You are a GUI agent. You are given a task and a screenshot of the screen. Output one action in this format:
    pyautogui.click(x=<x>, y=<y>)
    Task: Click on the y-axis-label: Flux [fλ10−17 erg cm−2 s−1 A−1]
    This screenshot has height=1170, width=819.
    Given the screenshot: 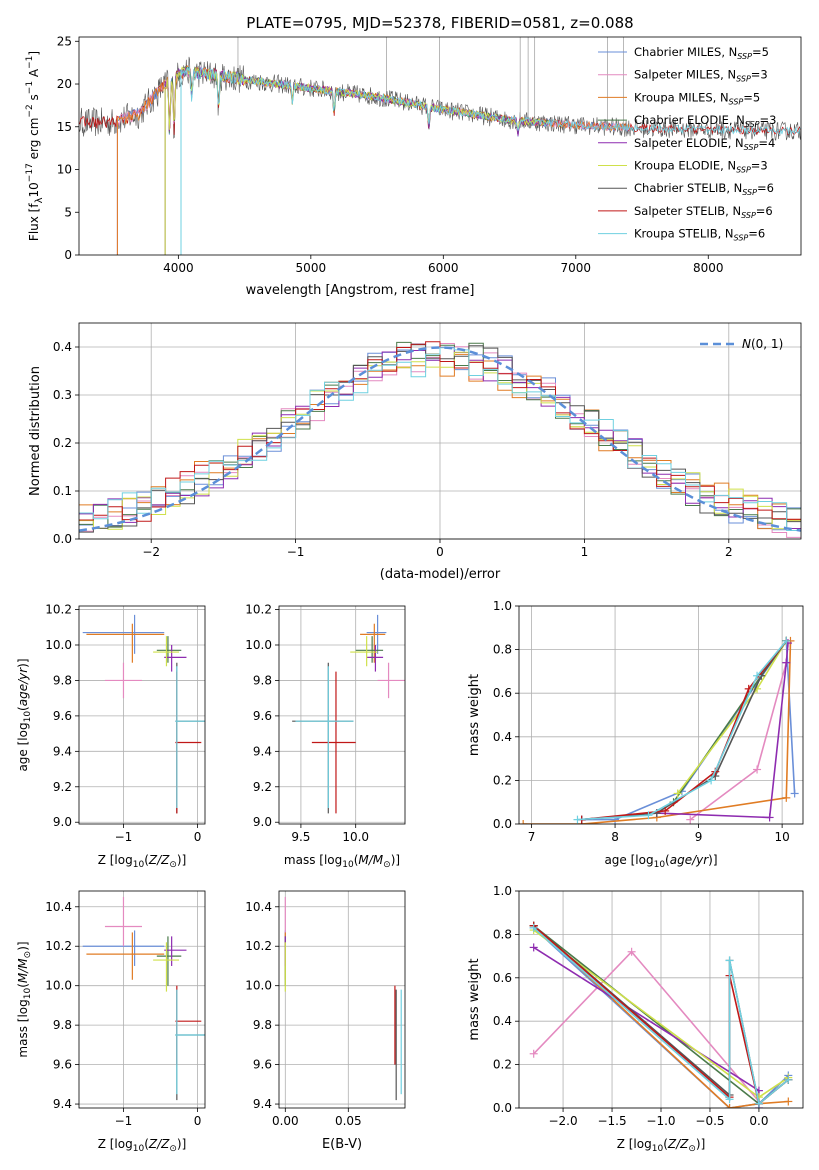 What is the action you would take?
    pyautogui.click(x=35, y=146)
    